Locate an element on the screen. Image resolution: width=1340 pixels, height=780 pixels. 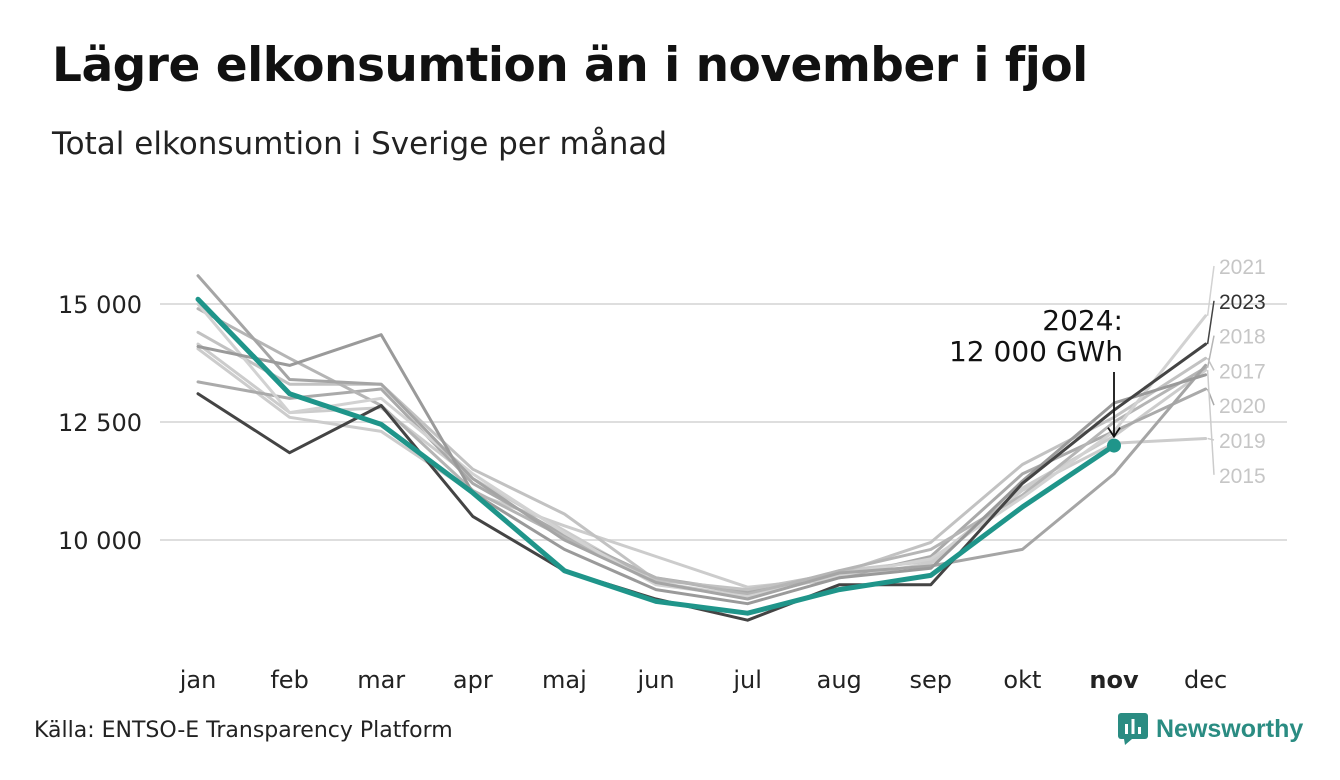
x-tick-label: mar is located at coordinates (381, 680).